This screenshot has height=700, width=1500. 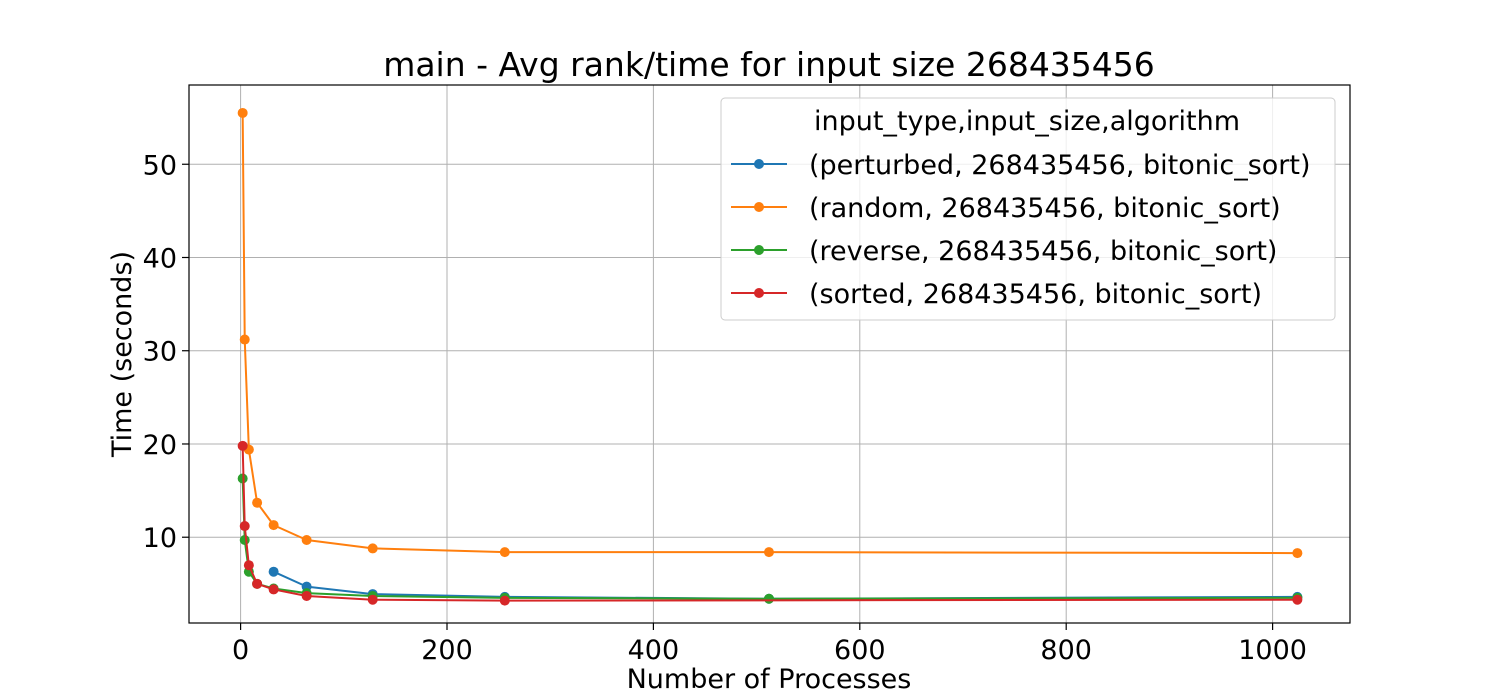 What do you see at coordinates (160, 538) in the screenshot?
I see `y-tick-label: 10` at bounding box center [160, 538].